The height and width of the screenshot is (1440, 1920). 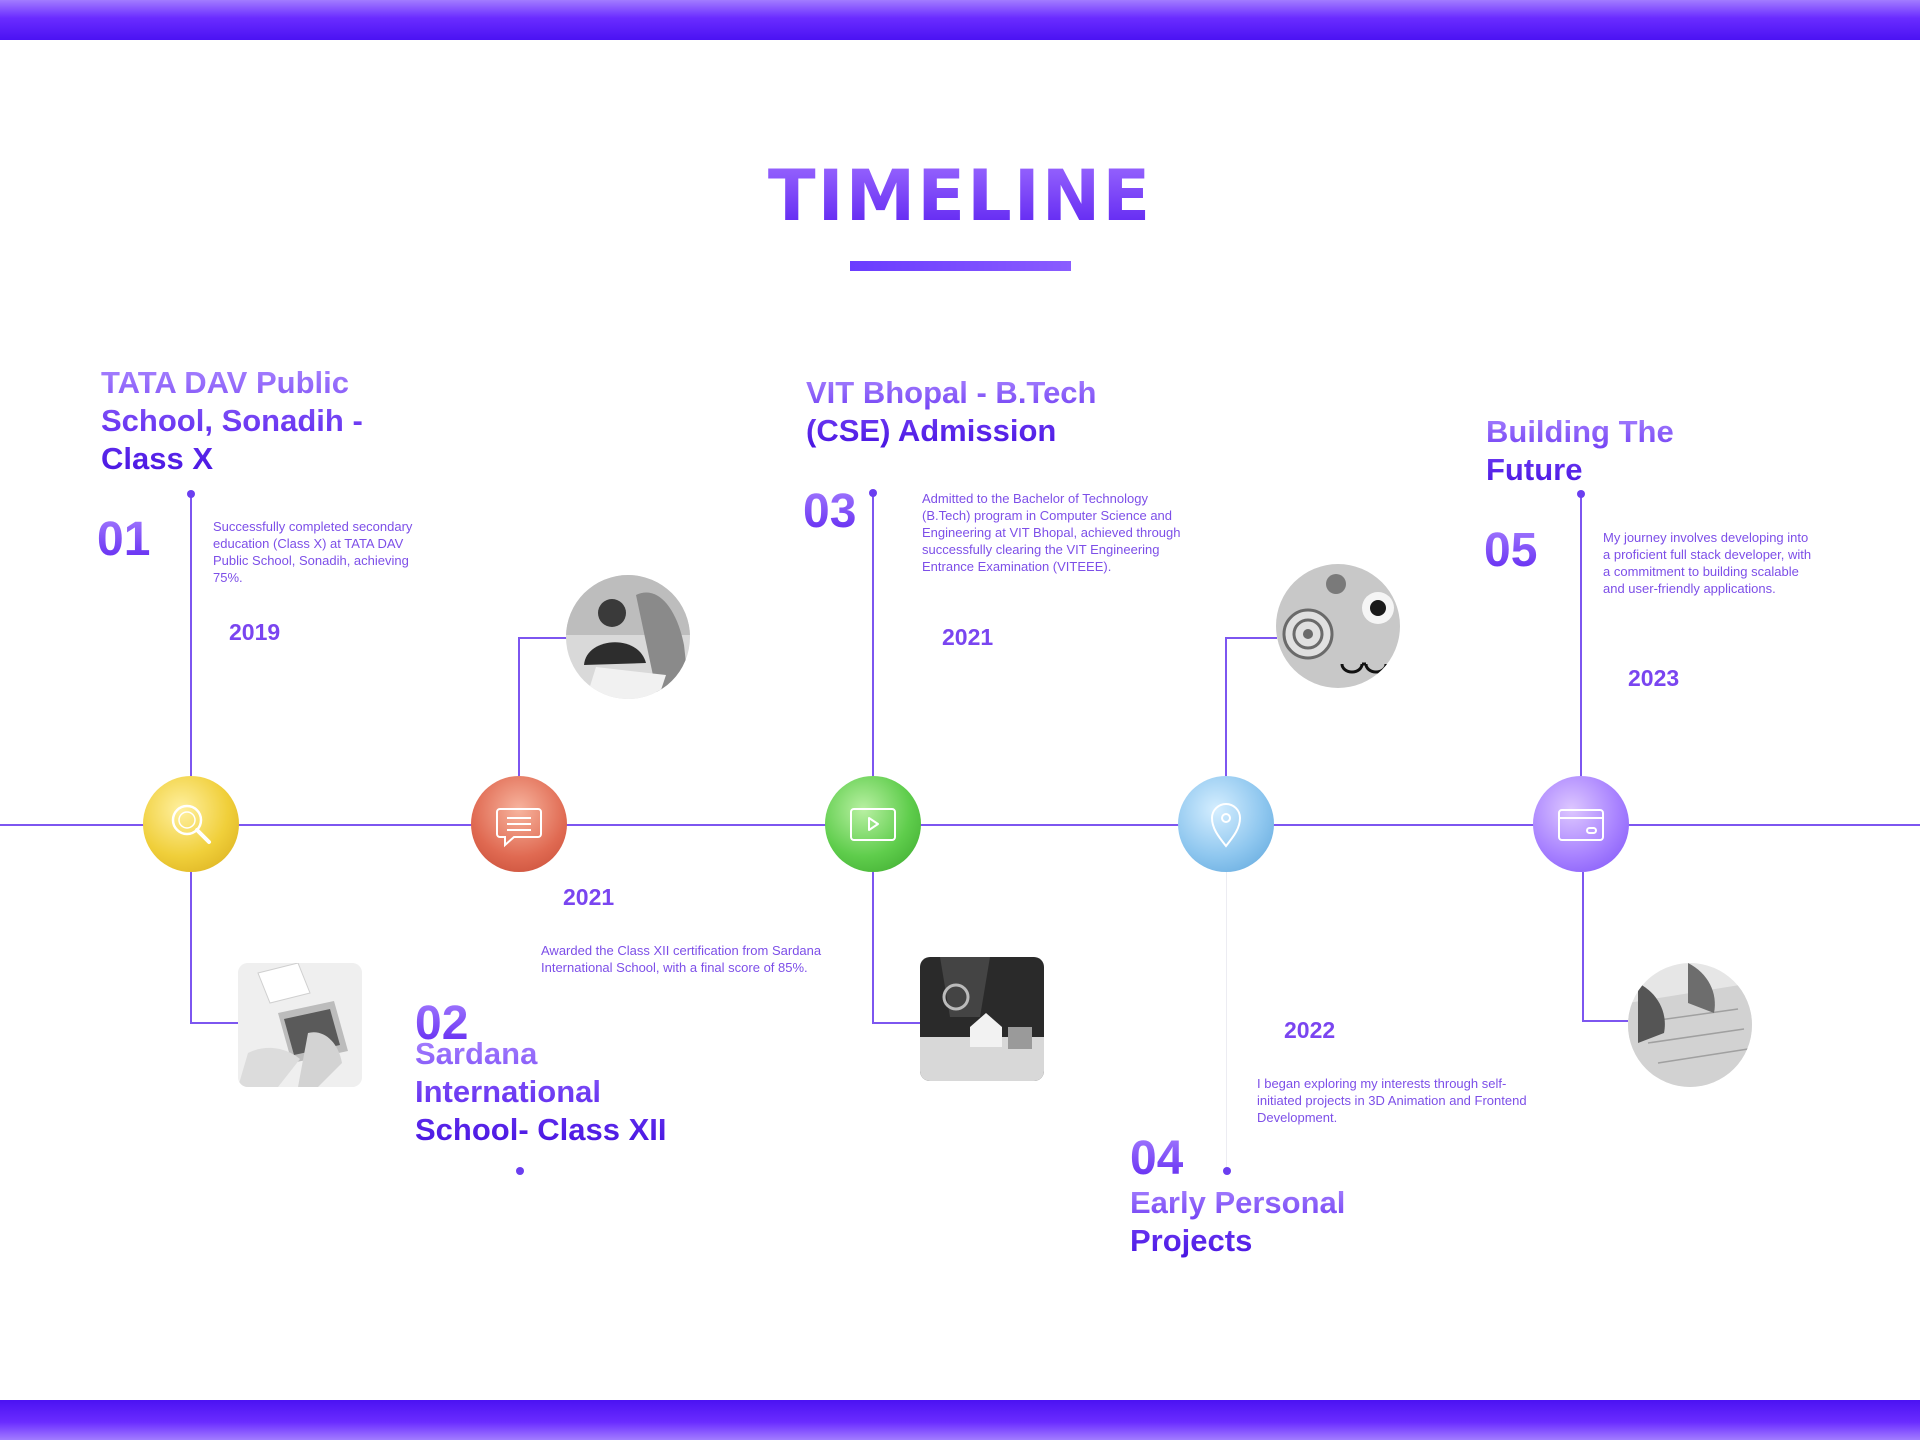 I want to click on photo-blueprint-hands, so click(x=1690, y=1025).